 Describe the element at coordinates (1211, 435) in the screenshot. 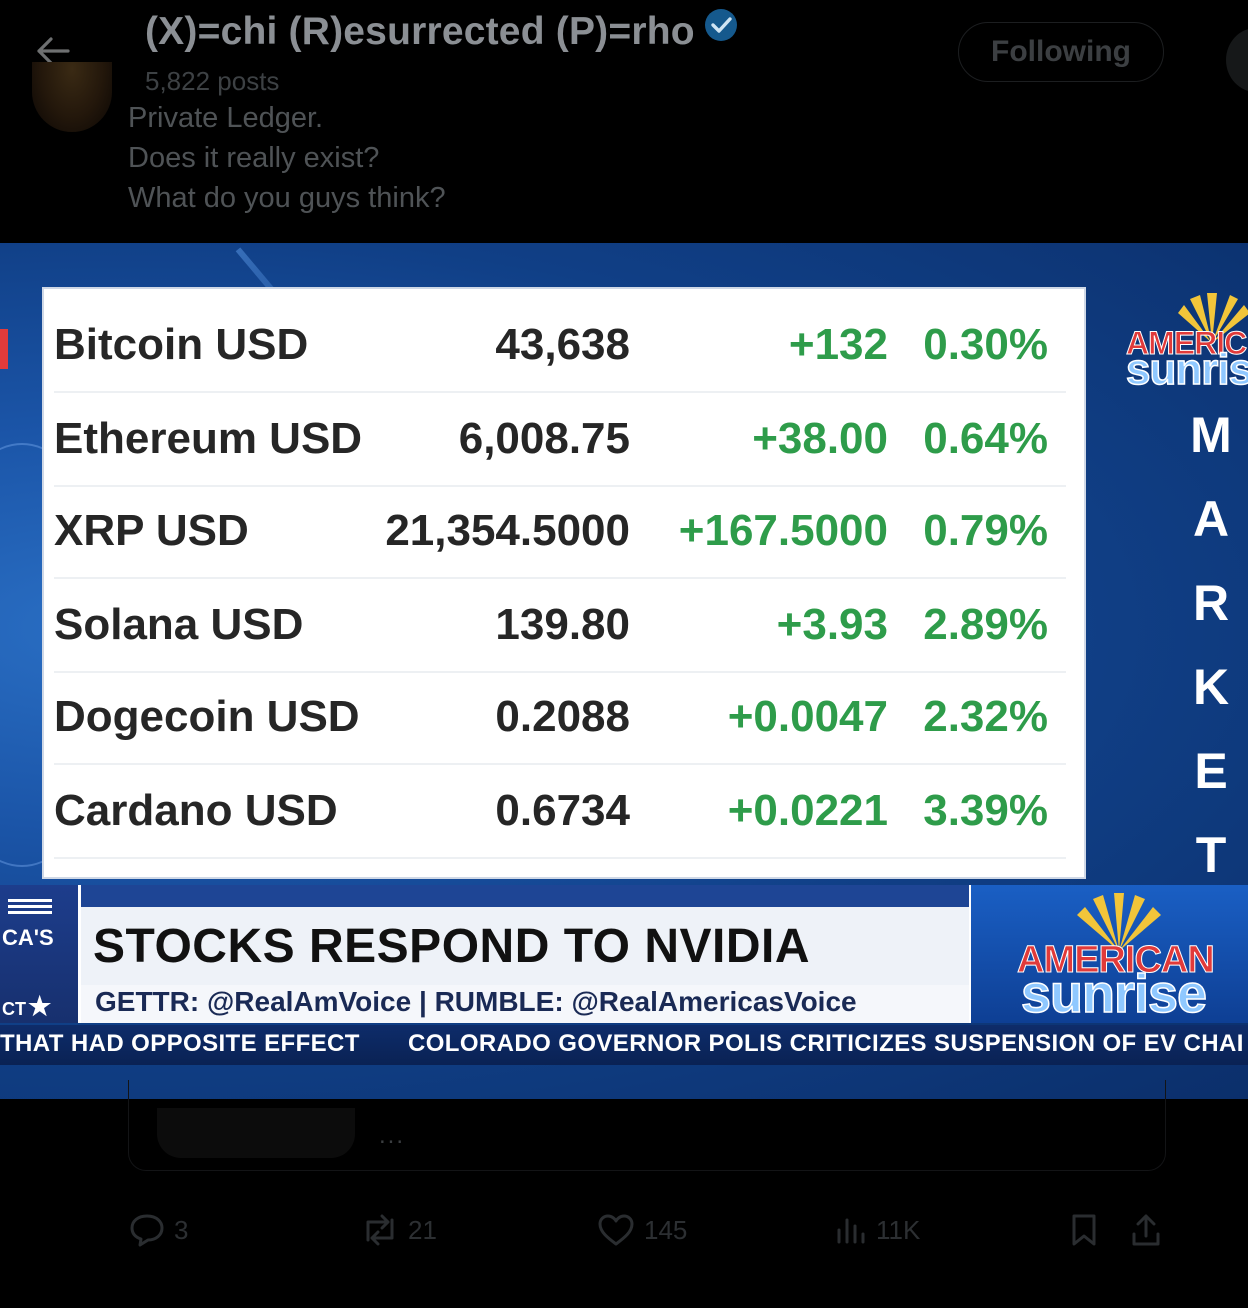

I see `market-letter: M` at that location.